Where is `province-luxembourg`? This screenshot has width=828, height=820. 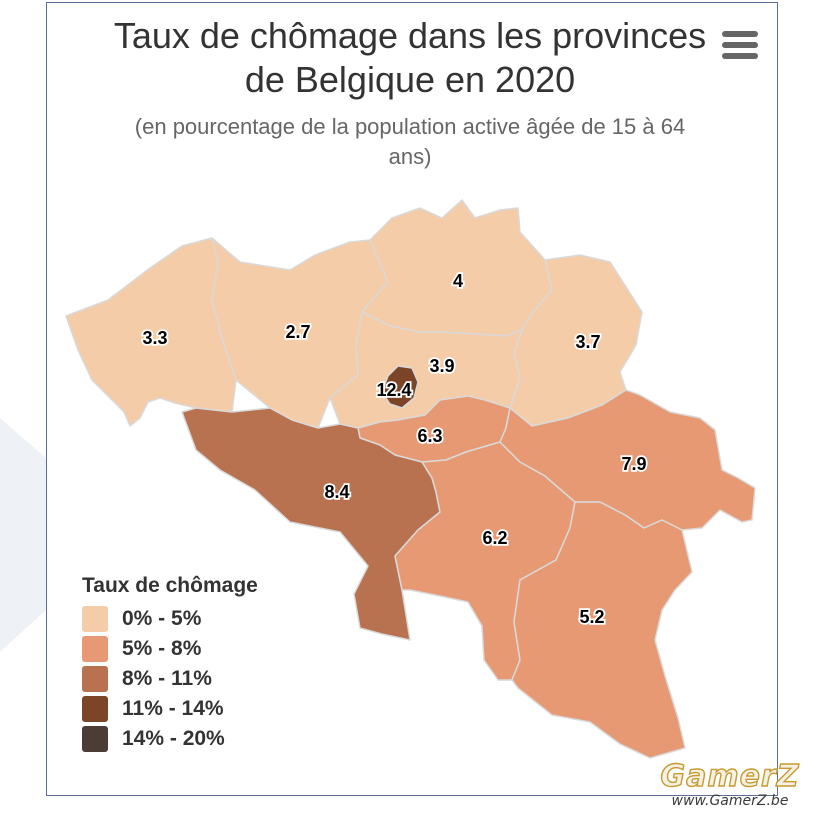
province-luxembourg is located at coordinates (602, 630).